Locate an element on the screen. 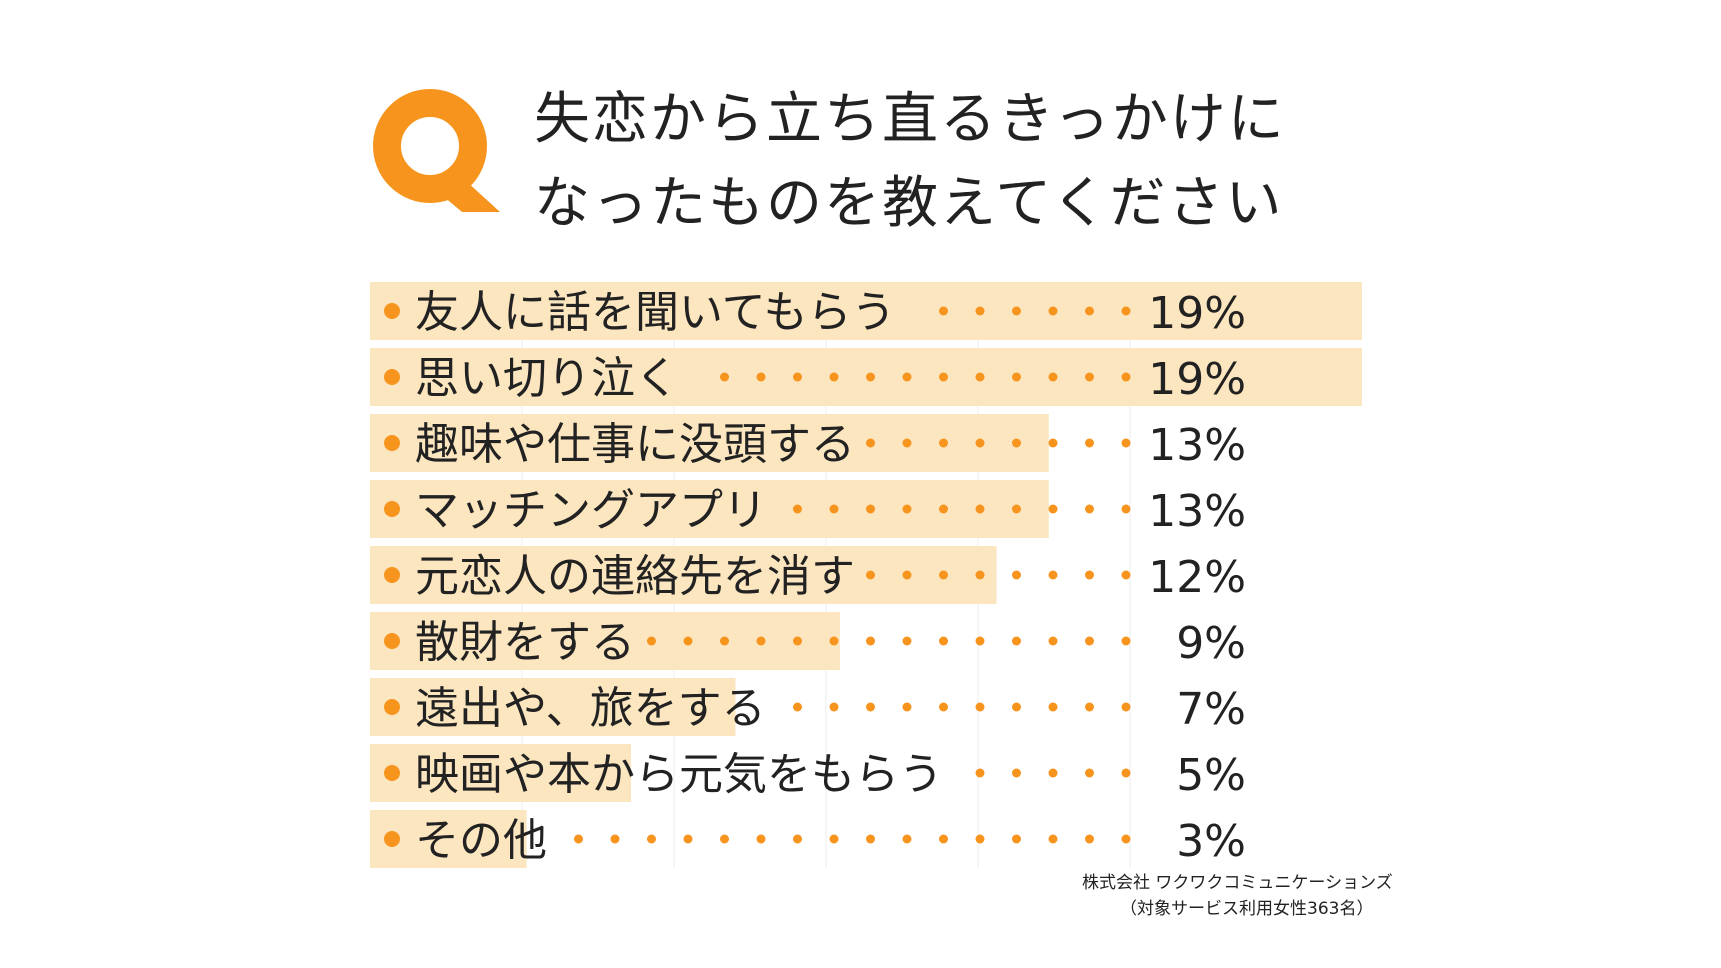 The width and height of the screenshot is (1721, 968). value-label: 7% is located at coordinates (1211, 709).